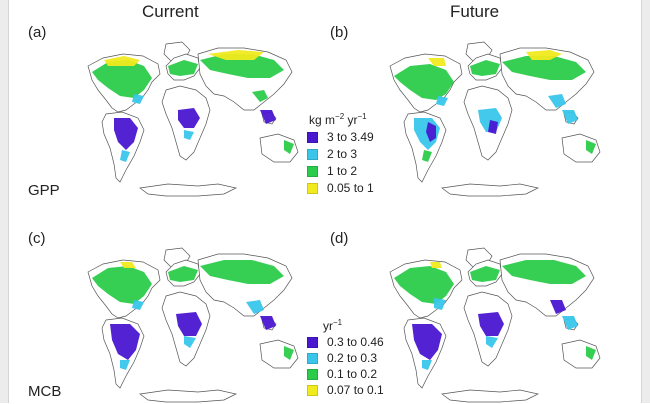 The height and width of the screenshot is (404, 650). I want to click on panel-label-d: (d), so click(339, 238).